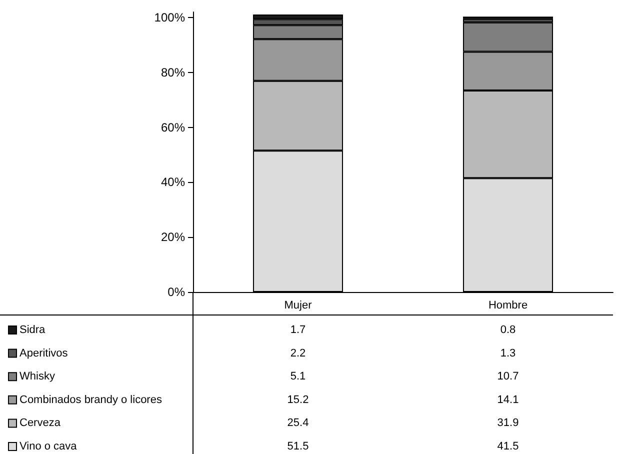  I want to click on data-label: 2.2, so click(298, 353).